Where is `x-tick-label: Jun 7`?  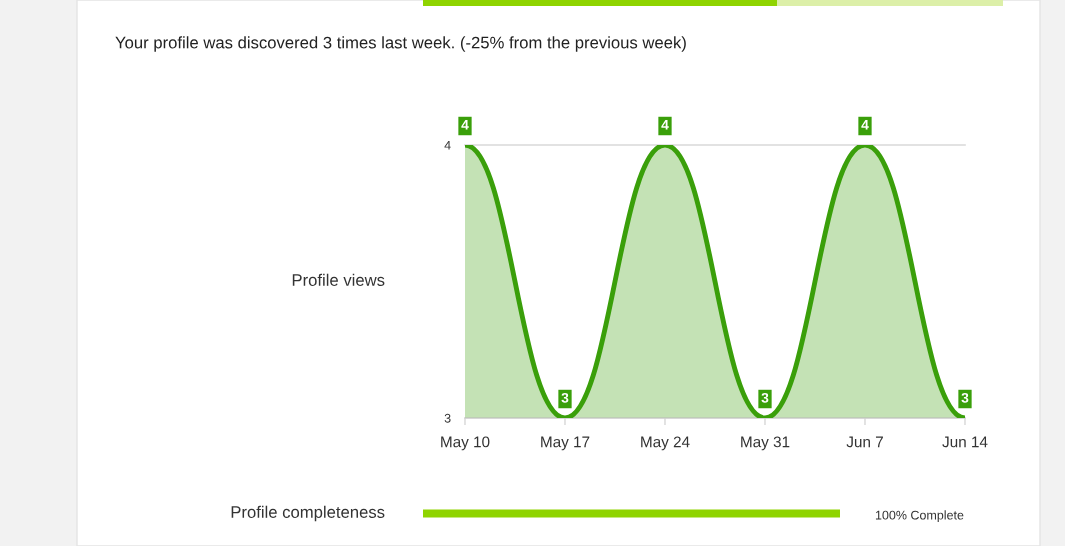
x-tick-label: Jun 7 is located at coordinates (864, 442).